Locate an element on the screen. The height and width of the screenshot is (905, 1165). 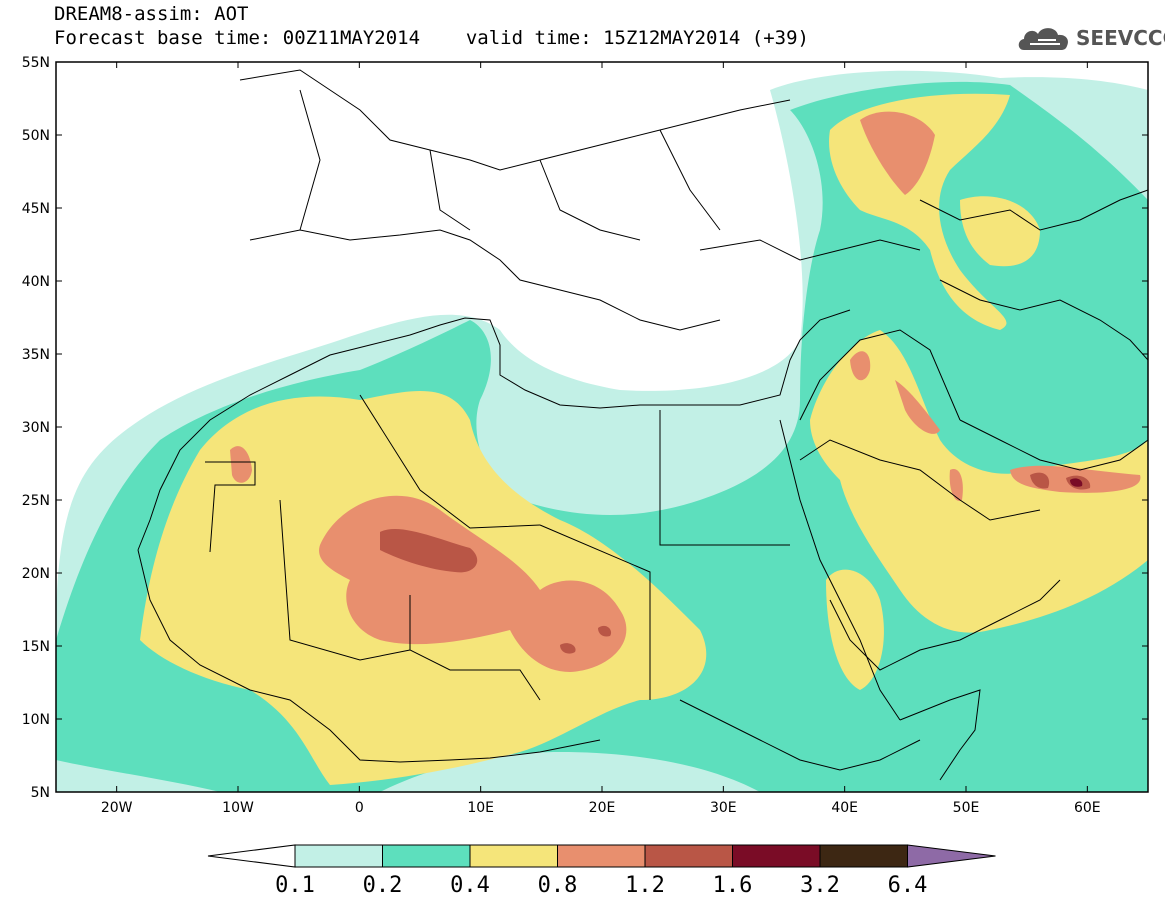
lat-label: 20N is located at coordinates (36, 574).